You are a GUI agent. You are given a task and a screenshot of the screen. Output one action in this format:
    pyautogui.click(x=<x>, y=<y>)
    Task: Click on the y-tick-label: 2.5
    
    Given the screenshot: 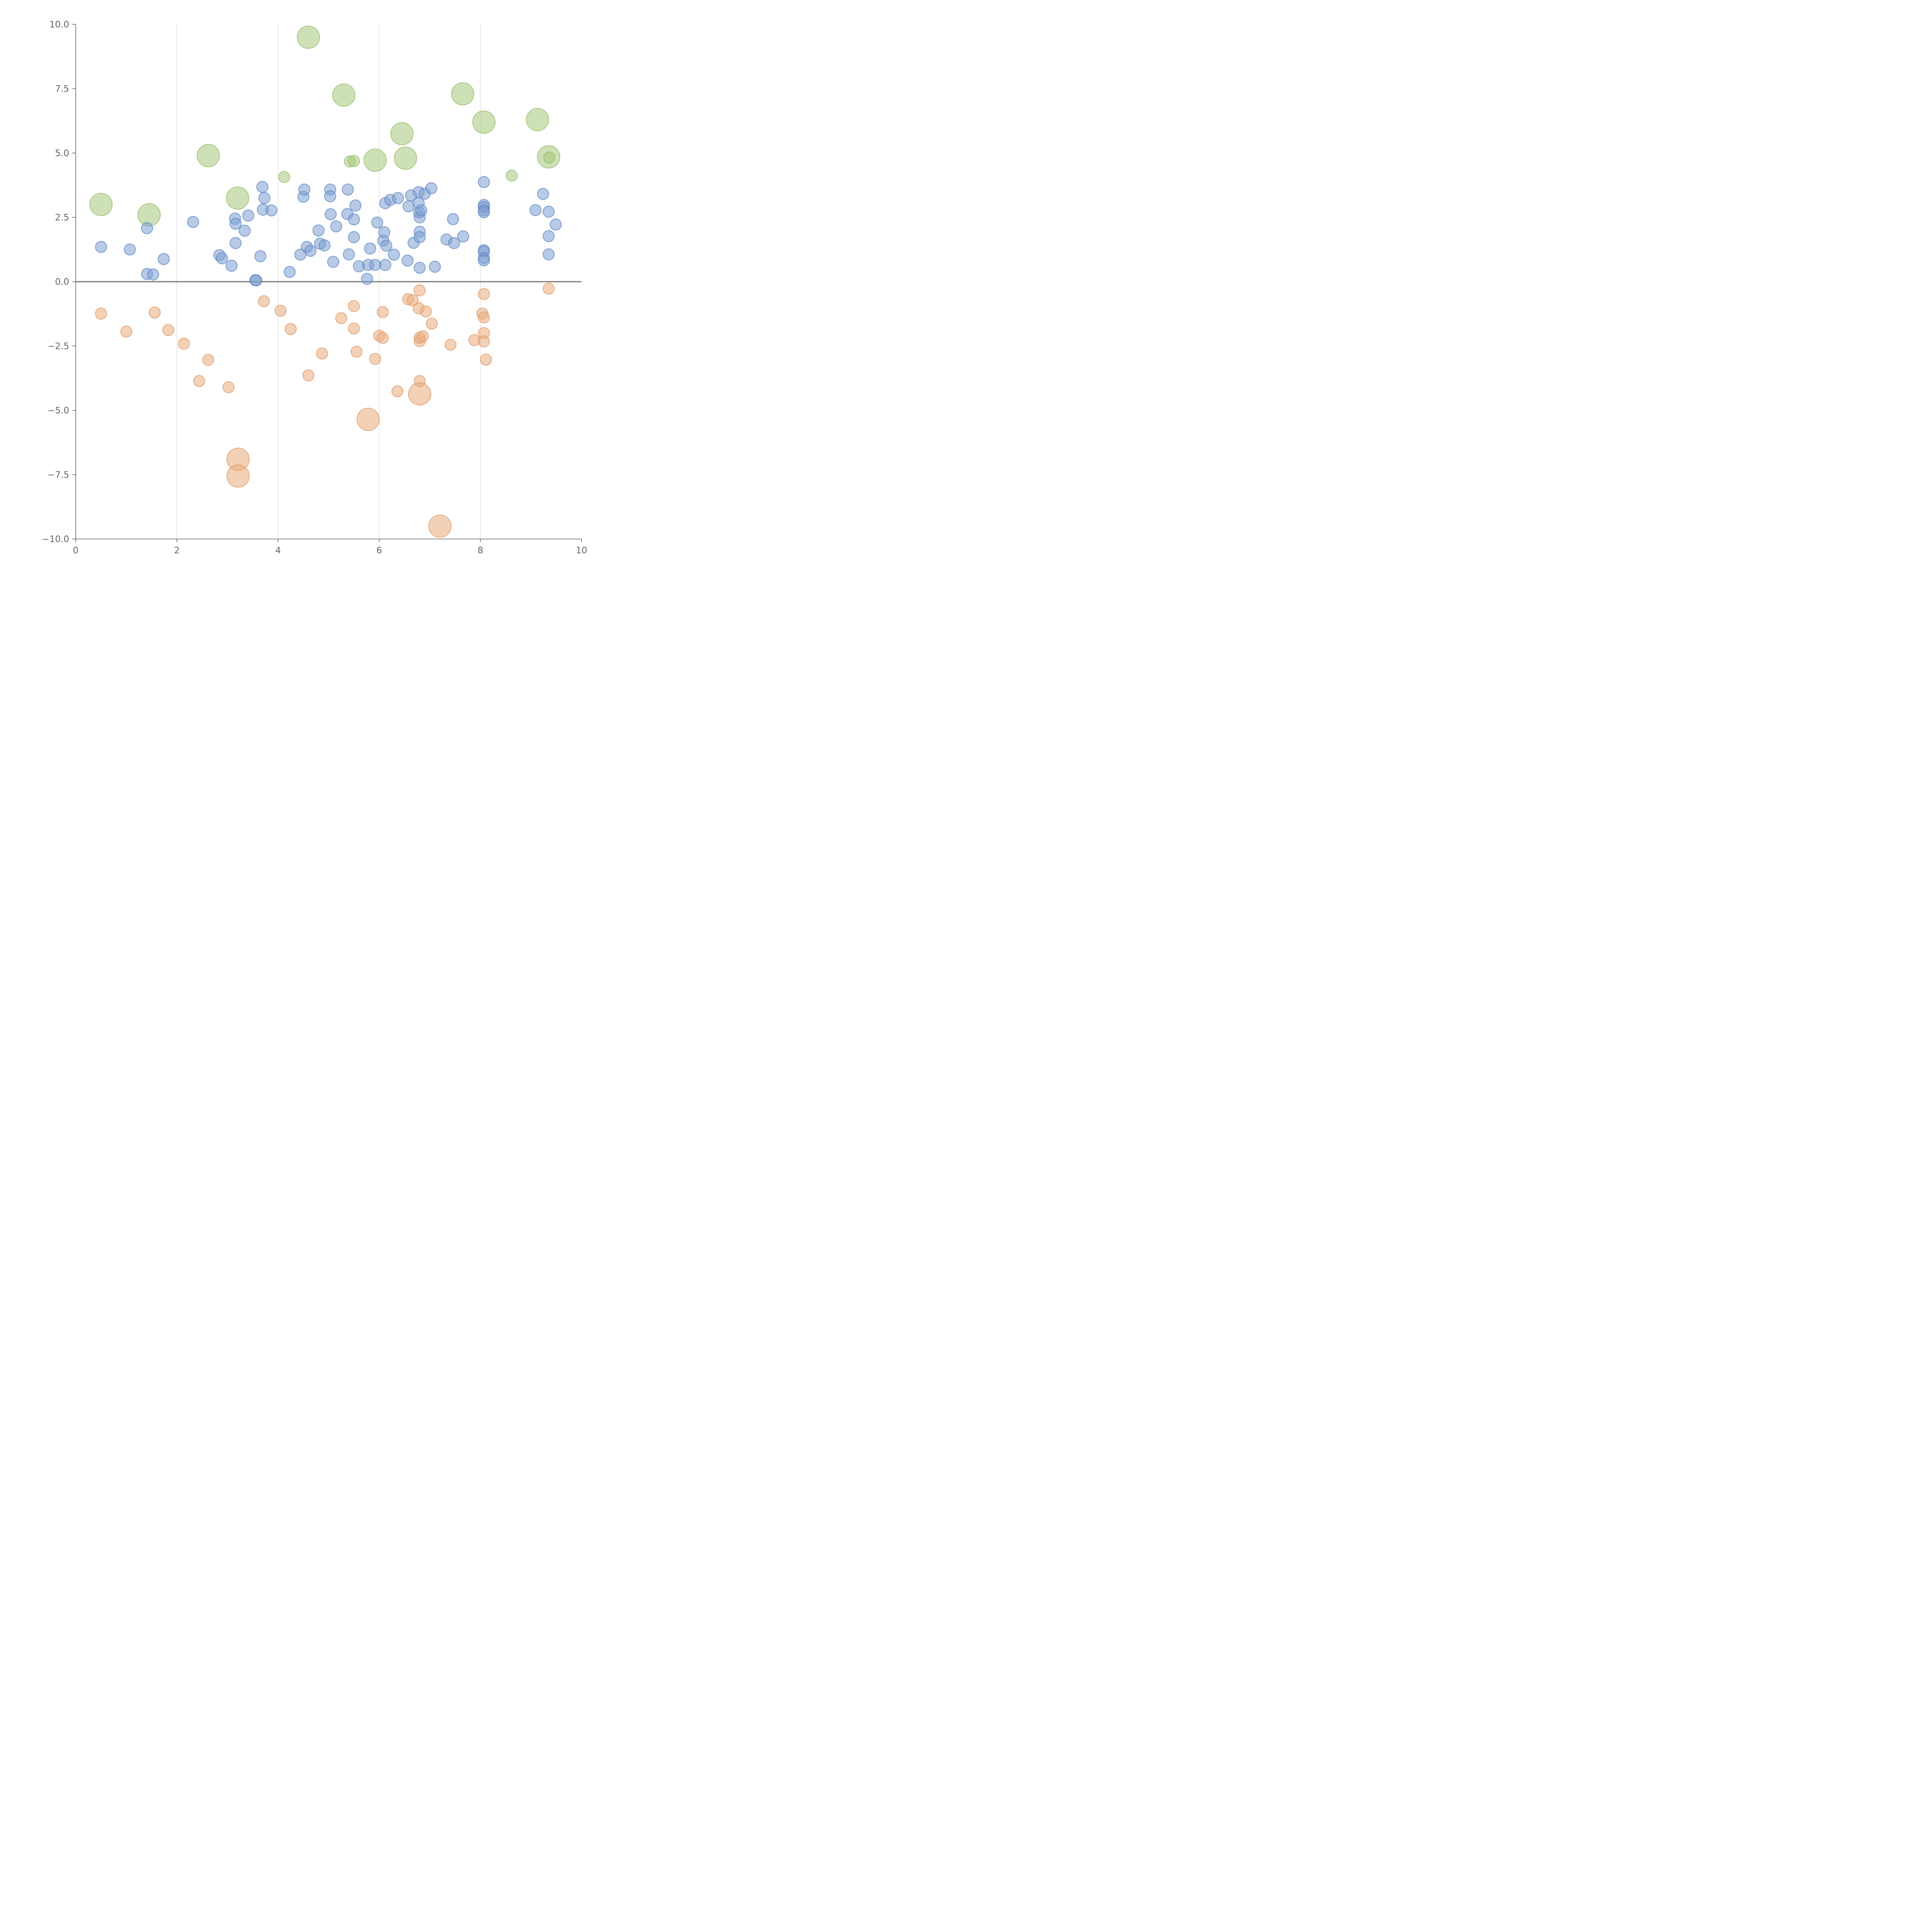 What is the action you would take?
    pyautogui.click(x=62, y=218)
    